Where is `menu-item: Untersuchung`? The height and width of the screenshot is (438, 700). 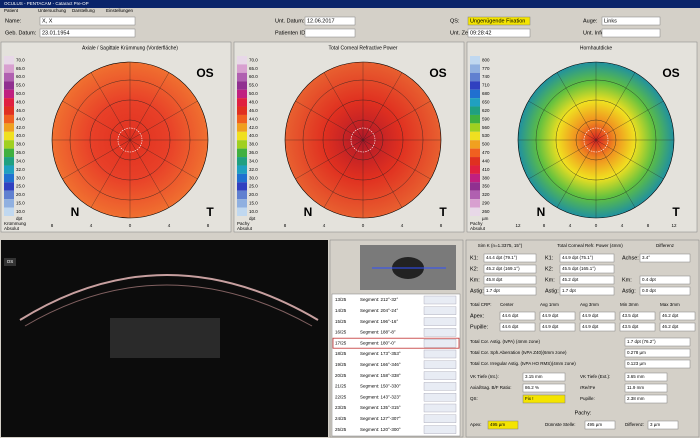 menu-item: Untersuchung is located at coordinates (52, 10).